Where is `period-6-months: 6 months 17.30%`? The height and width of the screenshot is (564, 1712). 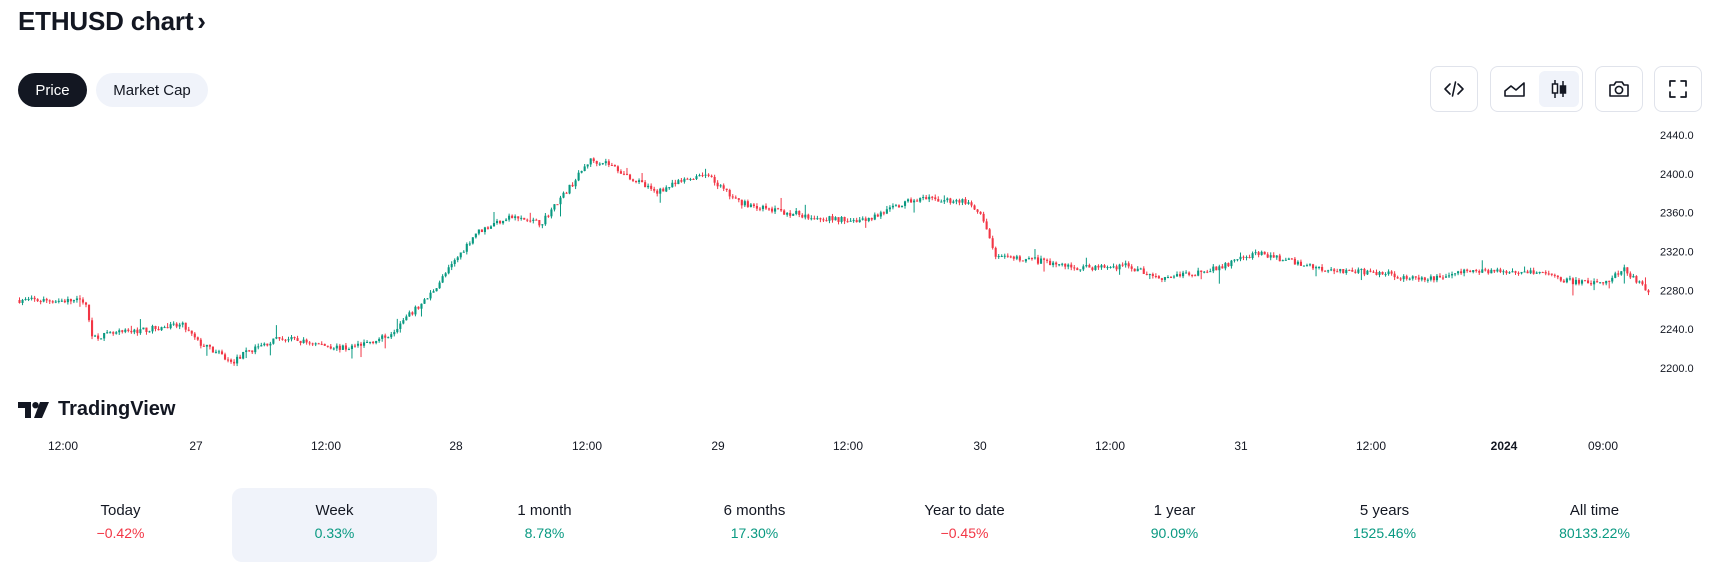
period-6-months: 6 months 17.30% is located at coordinates (754, 525).